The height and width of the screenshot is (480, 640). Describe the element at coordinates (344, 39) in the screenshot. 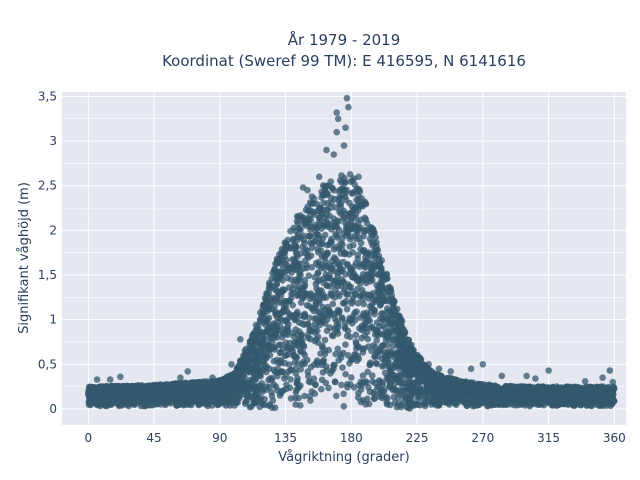

I see `chart-title-line1: År 1979 - 2019` at that location.